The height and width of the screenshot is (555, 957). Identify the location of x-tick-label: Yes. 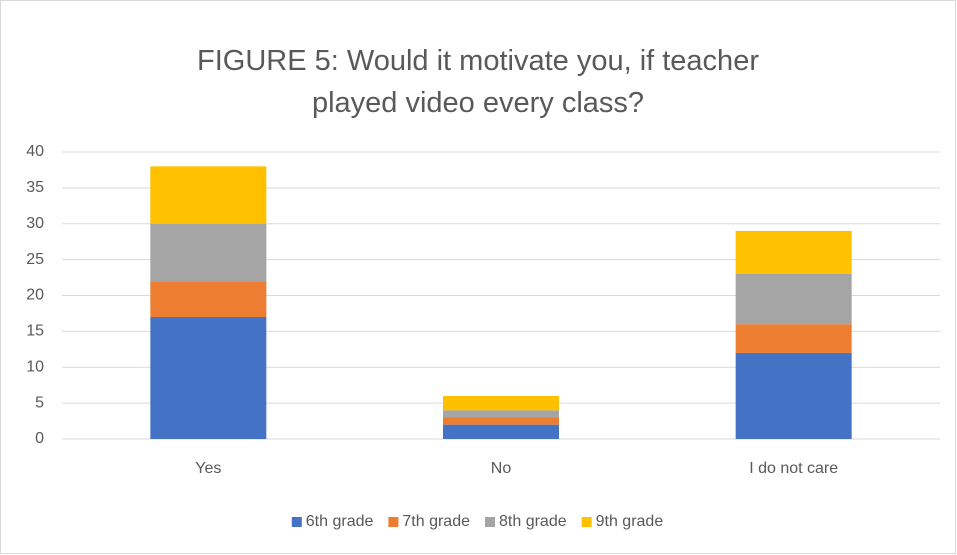
(208, 468).